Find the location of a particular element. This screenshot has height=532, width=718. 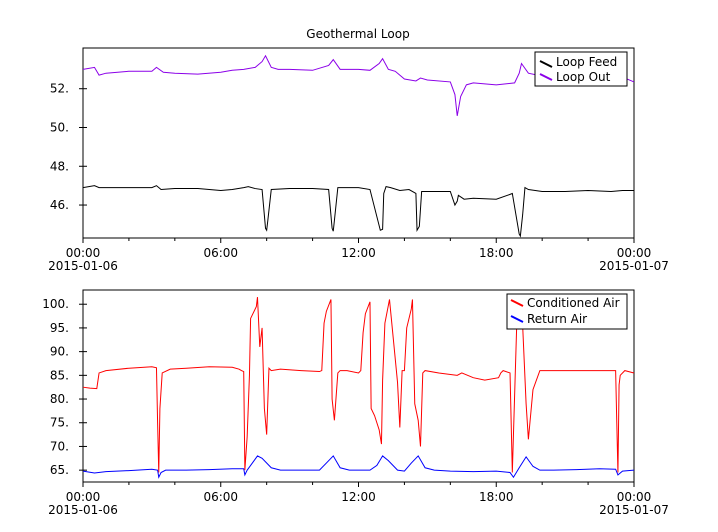

chart-2-series-return-air-line is located at coordinates (358, 467).